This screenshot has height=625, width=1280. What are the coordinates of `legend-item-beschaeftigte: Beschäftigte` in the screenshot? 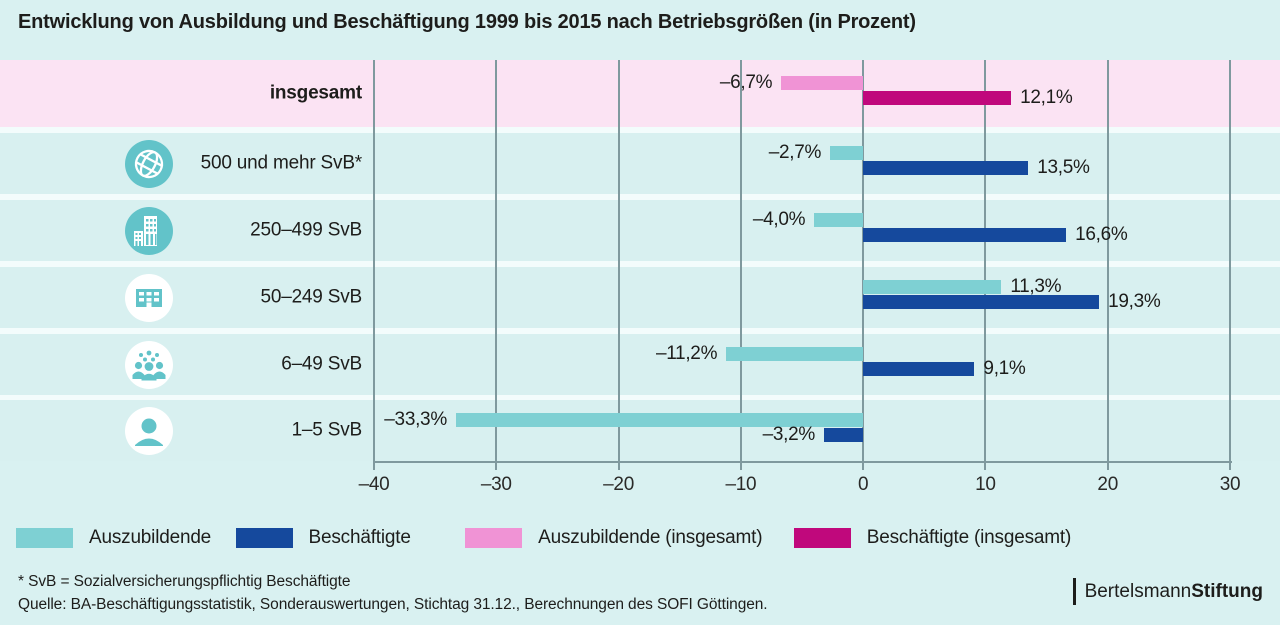 It's located at (323, 538).